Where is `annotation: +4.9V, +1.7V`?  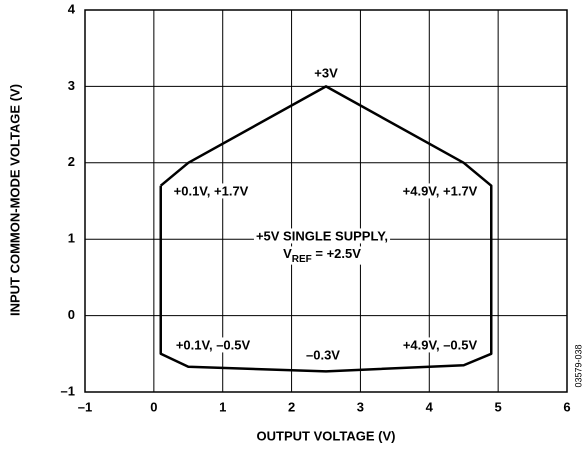
annotation: +4.9V, +1.7V is located at coordinates (440, 190).